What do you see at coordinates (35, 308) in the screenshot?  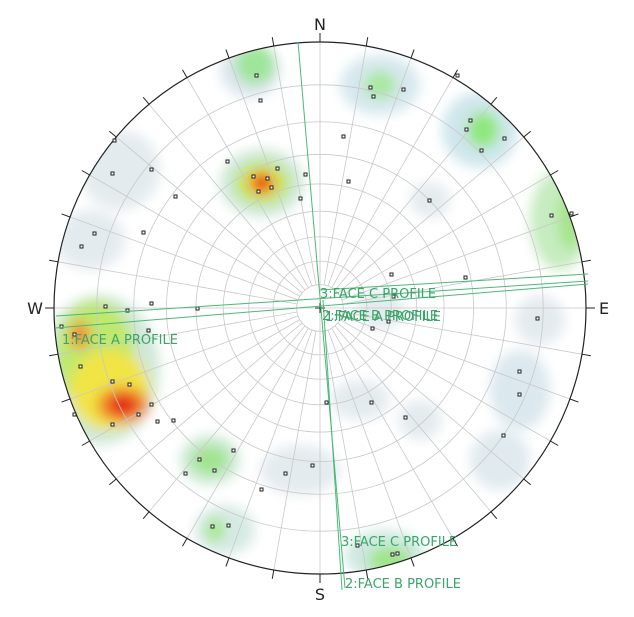 I see `compass-west: W` at bounding box center [35, 308].